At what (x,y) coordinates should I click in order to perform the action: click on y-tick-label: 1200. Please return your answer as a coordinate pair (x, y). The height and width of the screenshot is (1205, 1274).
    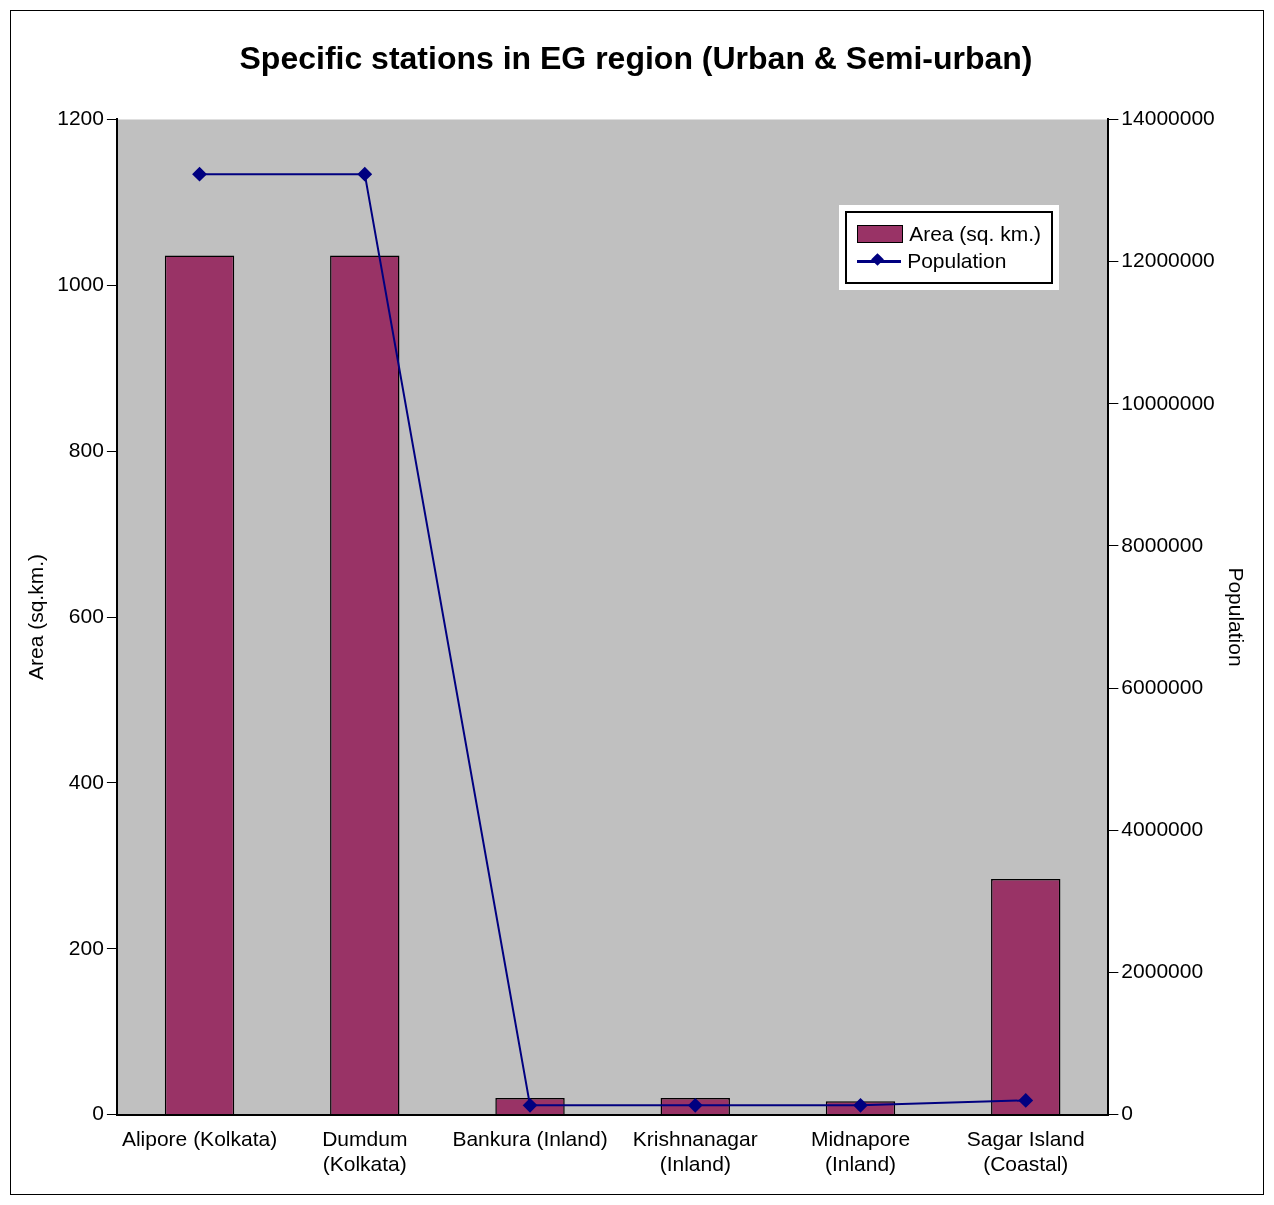
    Looking at the image, I should click on (80, 118).